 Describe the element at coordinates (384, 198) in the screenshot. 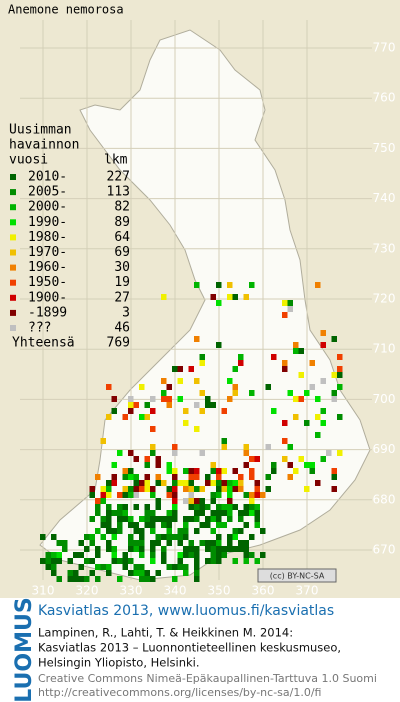

I see `y-grid-label: 740` at that location.